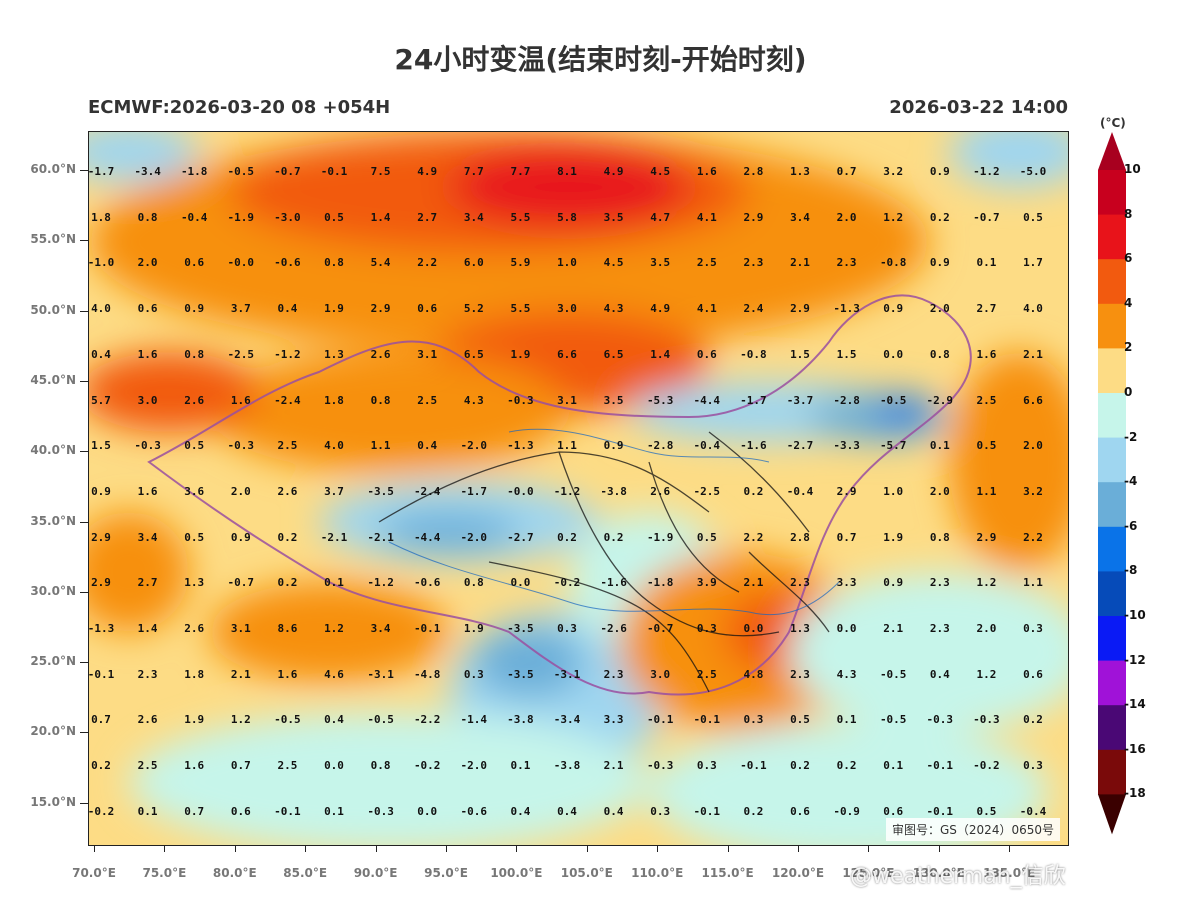 The image size is (1201, 900). I want to click on grid-value: 4.8, so click(753, 674).